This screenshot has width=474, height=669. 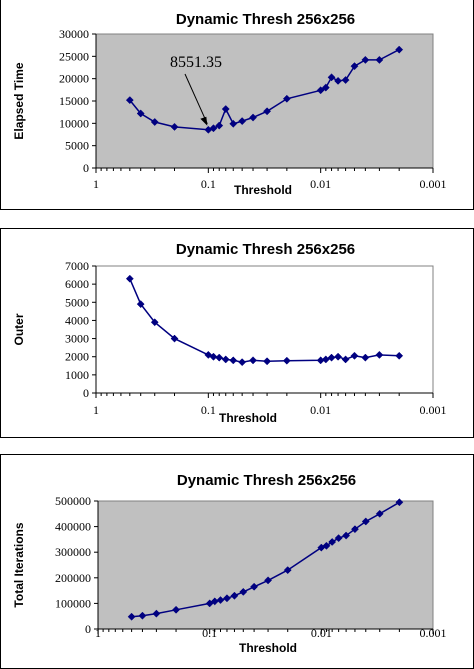 I want to click on y-tick-label: 25000, so click(x=74, y=56).